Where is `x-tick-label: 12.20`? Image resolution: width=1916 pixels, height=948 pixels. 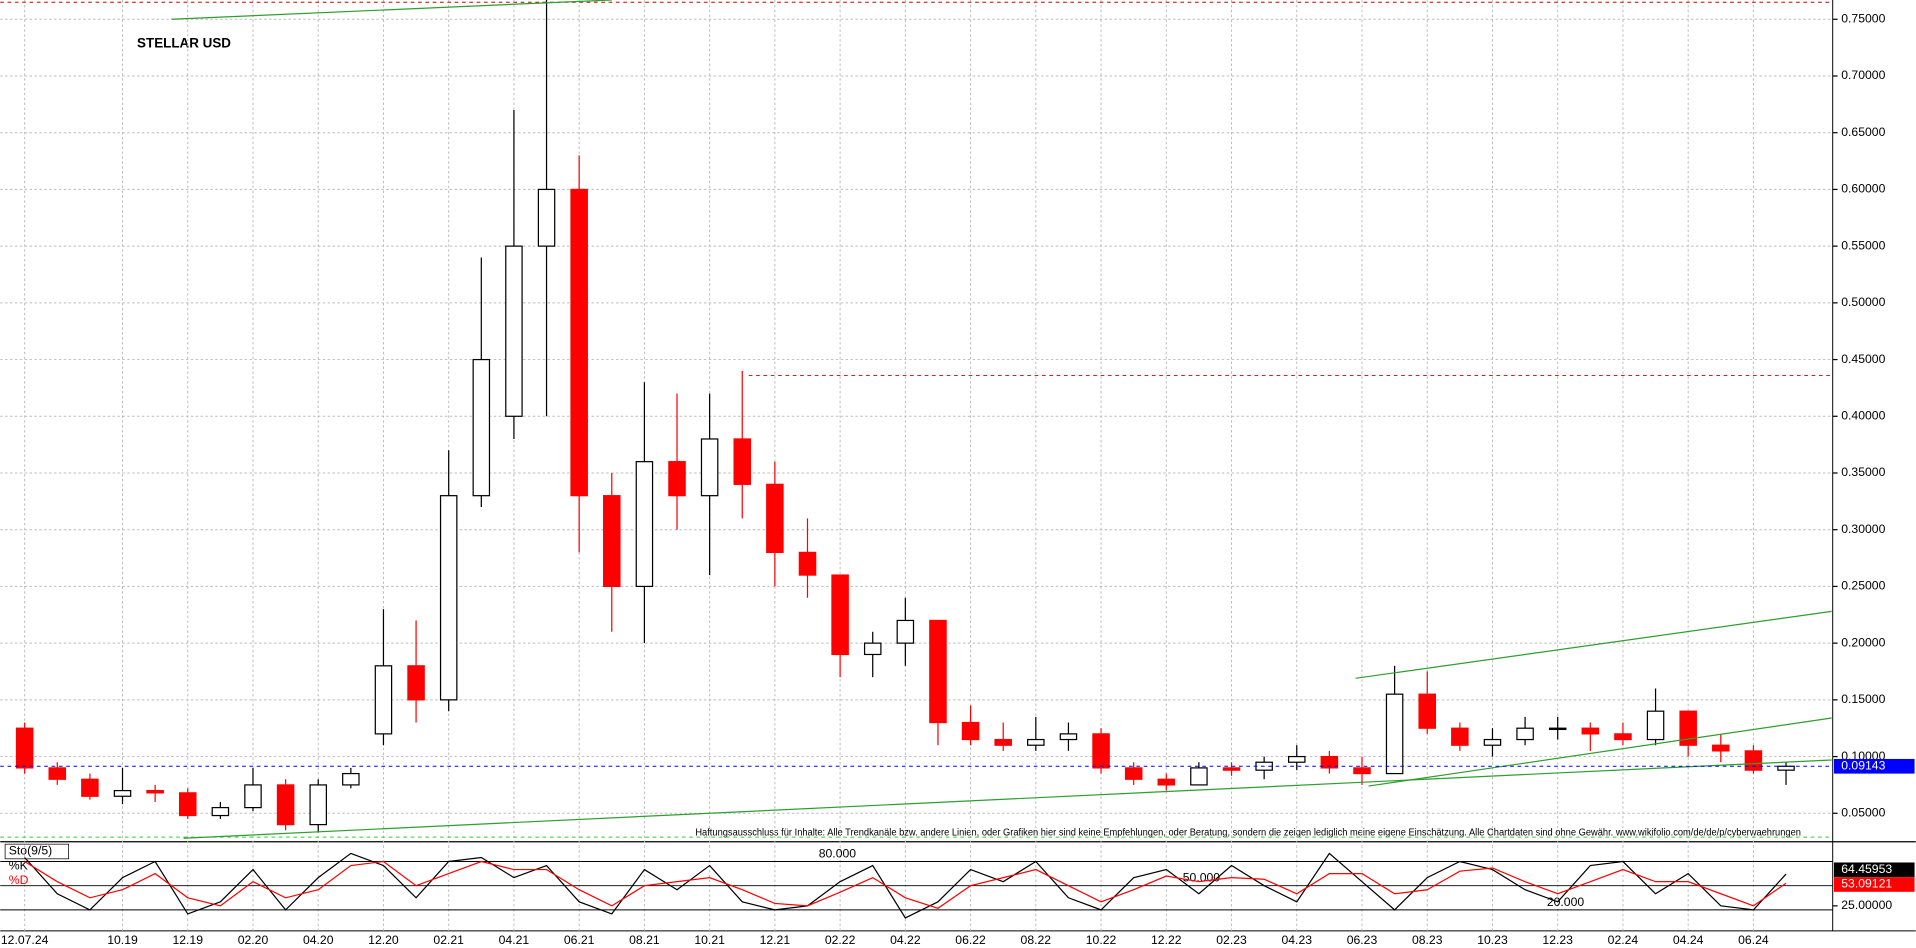
x-tick-label: 12.20 is located at coordinates (383, 940).